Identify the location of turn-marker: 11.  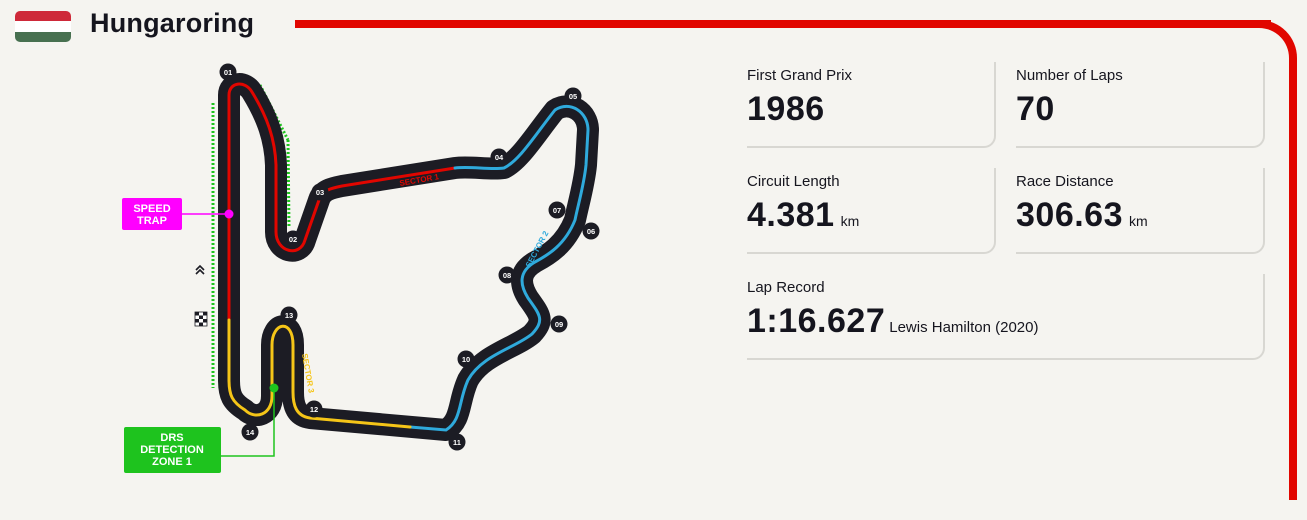
(457, 442).